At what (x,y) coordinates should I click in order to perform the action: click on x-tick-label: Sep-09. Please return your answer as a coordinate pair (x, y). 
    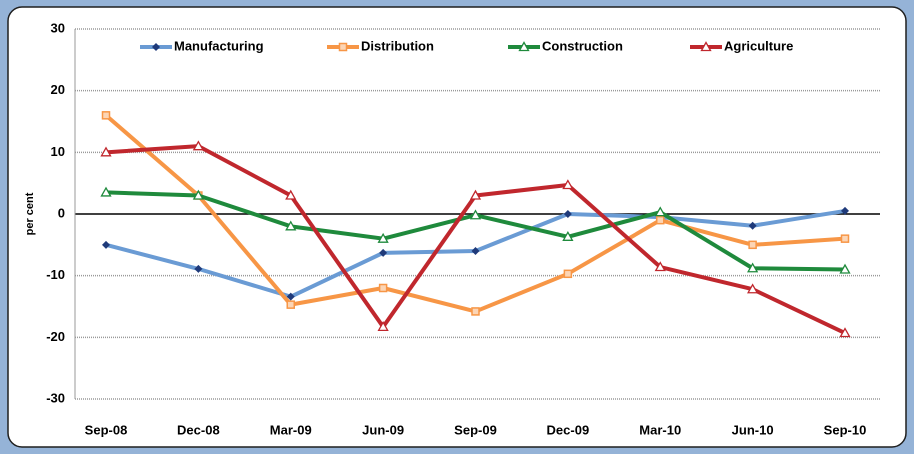
    Looking at the image, I should click on (475, 429).